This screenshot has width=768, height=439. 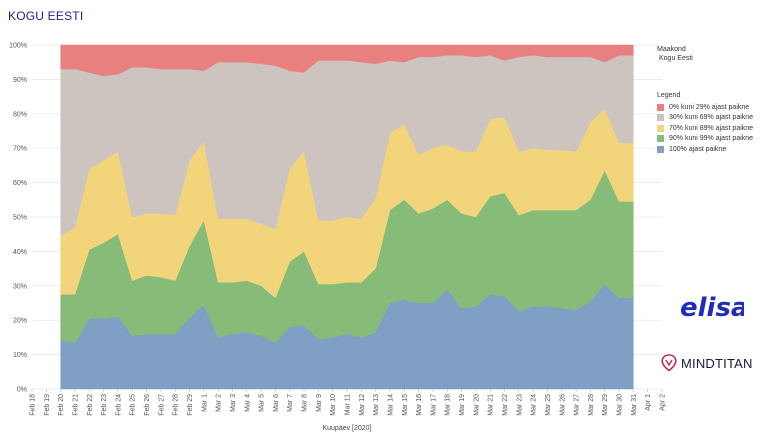 I want to click on elisa-logo-text: elisa, so click(x=712, y=308).